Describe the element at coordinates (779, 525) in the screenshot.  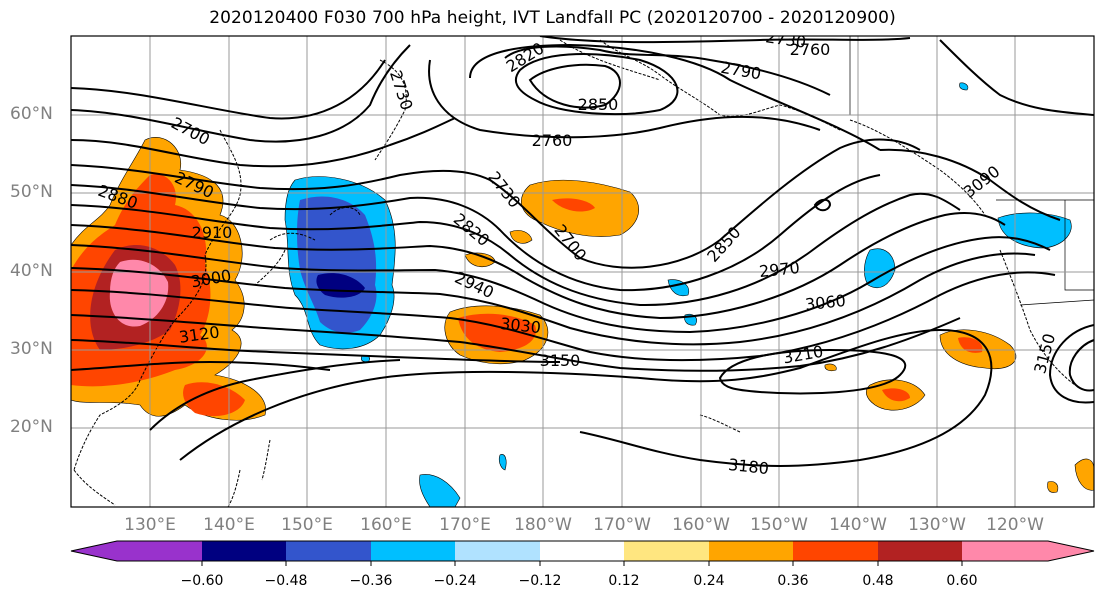
I see `lon-label: 150°W` at that location.